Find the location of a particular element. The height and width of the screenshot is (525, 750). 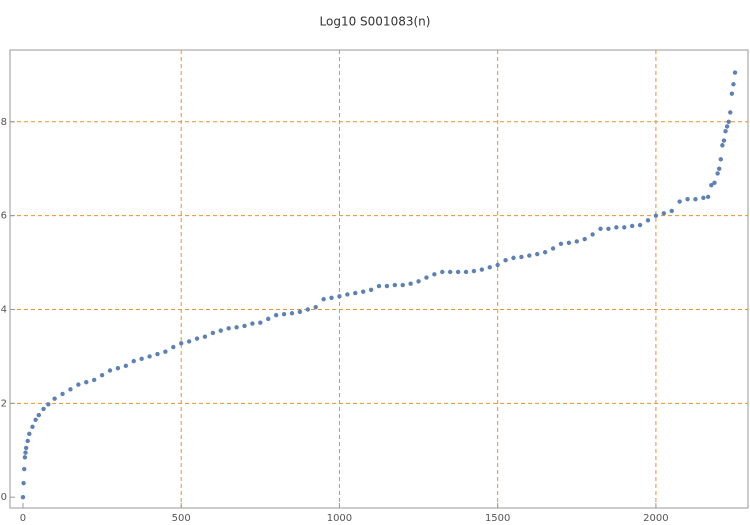

y-tick-label: 8 is located at coordinates (4, 122).